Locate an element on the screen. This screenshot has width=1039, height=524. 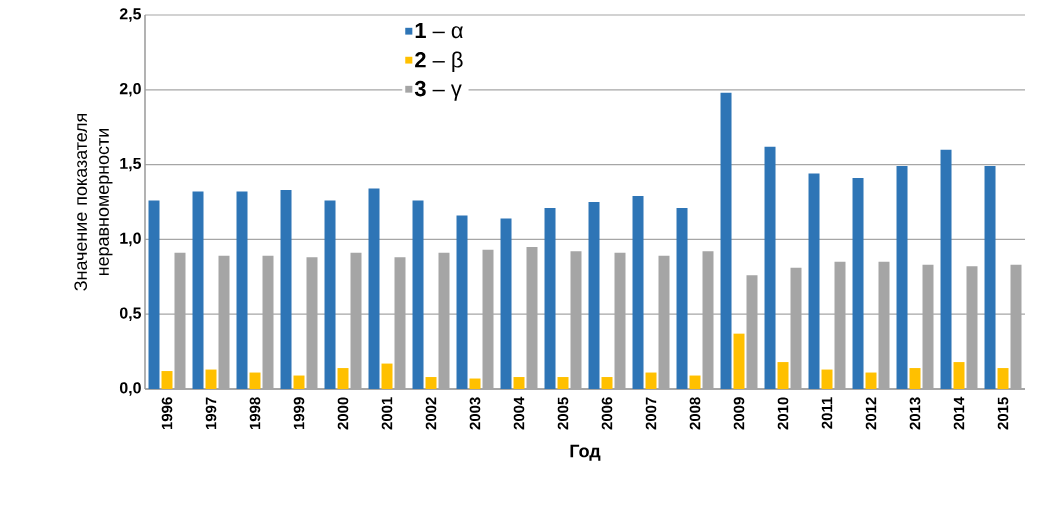
x-tick-label: 2006 is located at coordinates (607, 413).